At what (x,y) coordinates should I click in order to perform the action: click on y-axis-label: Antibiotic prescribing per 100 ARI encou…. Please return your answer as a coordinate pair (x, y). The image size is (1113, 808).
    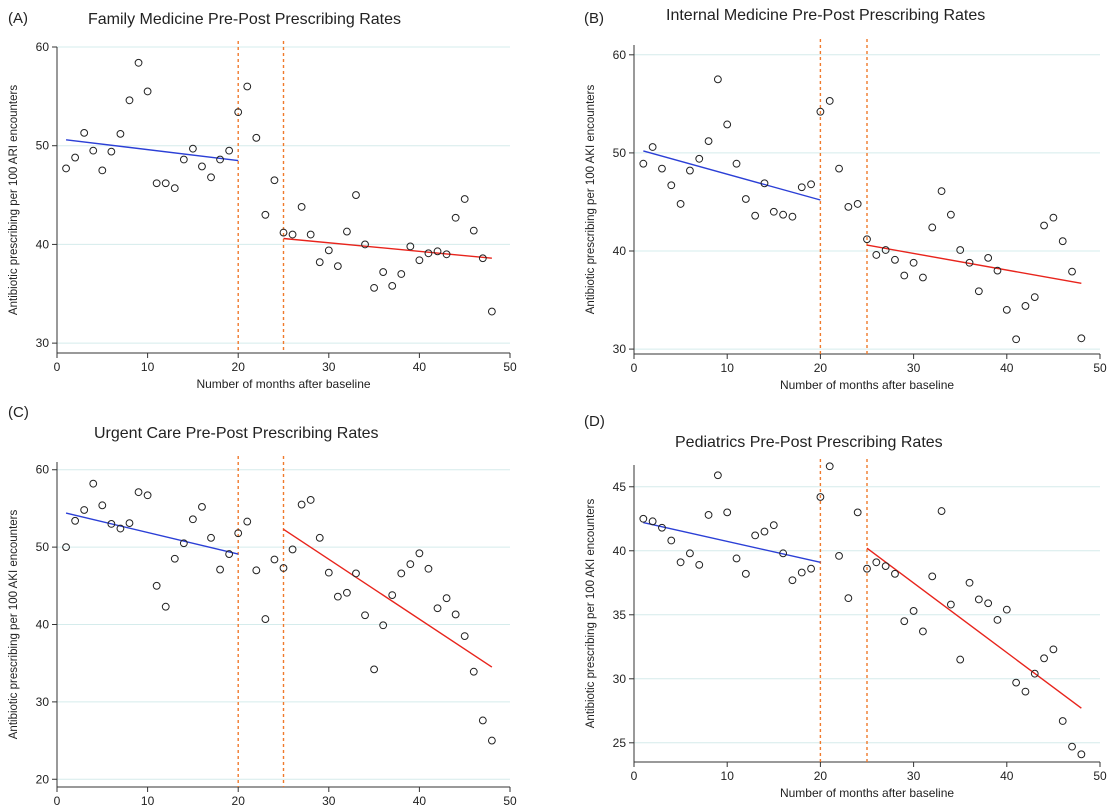
    Looking at the image, I should click on (14, 200).